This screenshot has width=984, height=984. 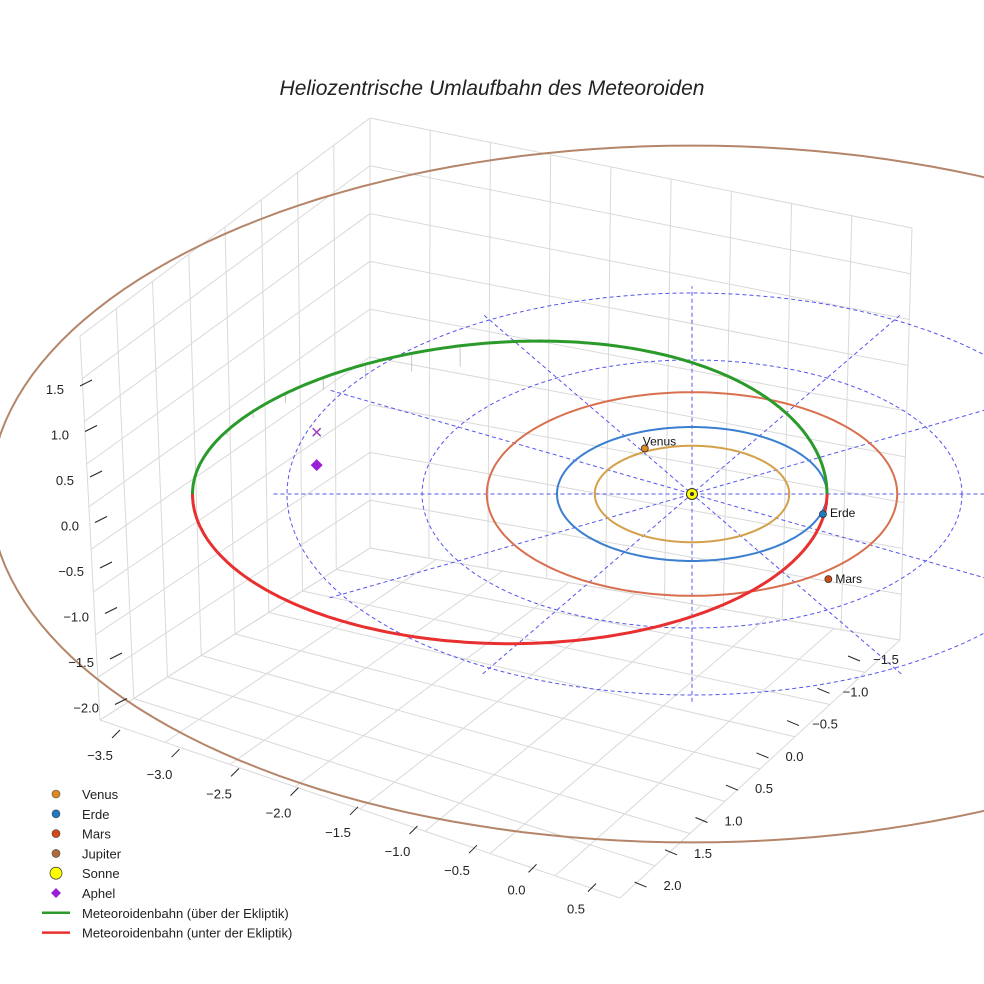 I want to click on z-tick-label: −1.5, so click(x=81, y=662).